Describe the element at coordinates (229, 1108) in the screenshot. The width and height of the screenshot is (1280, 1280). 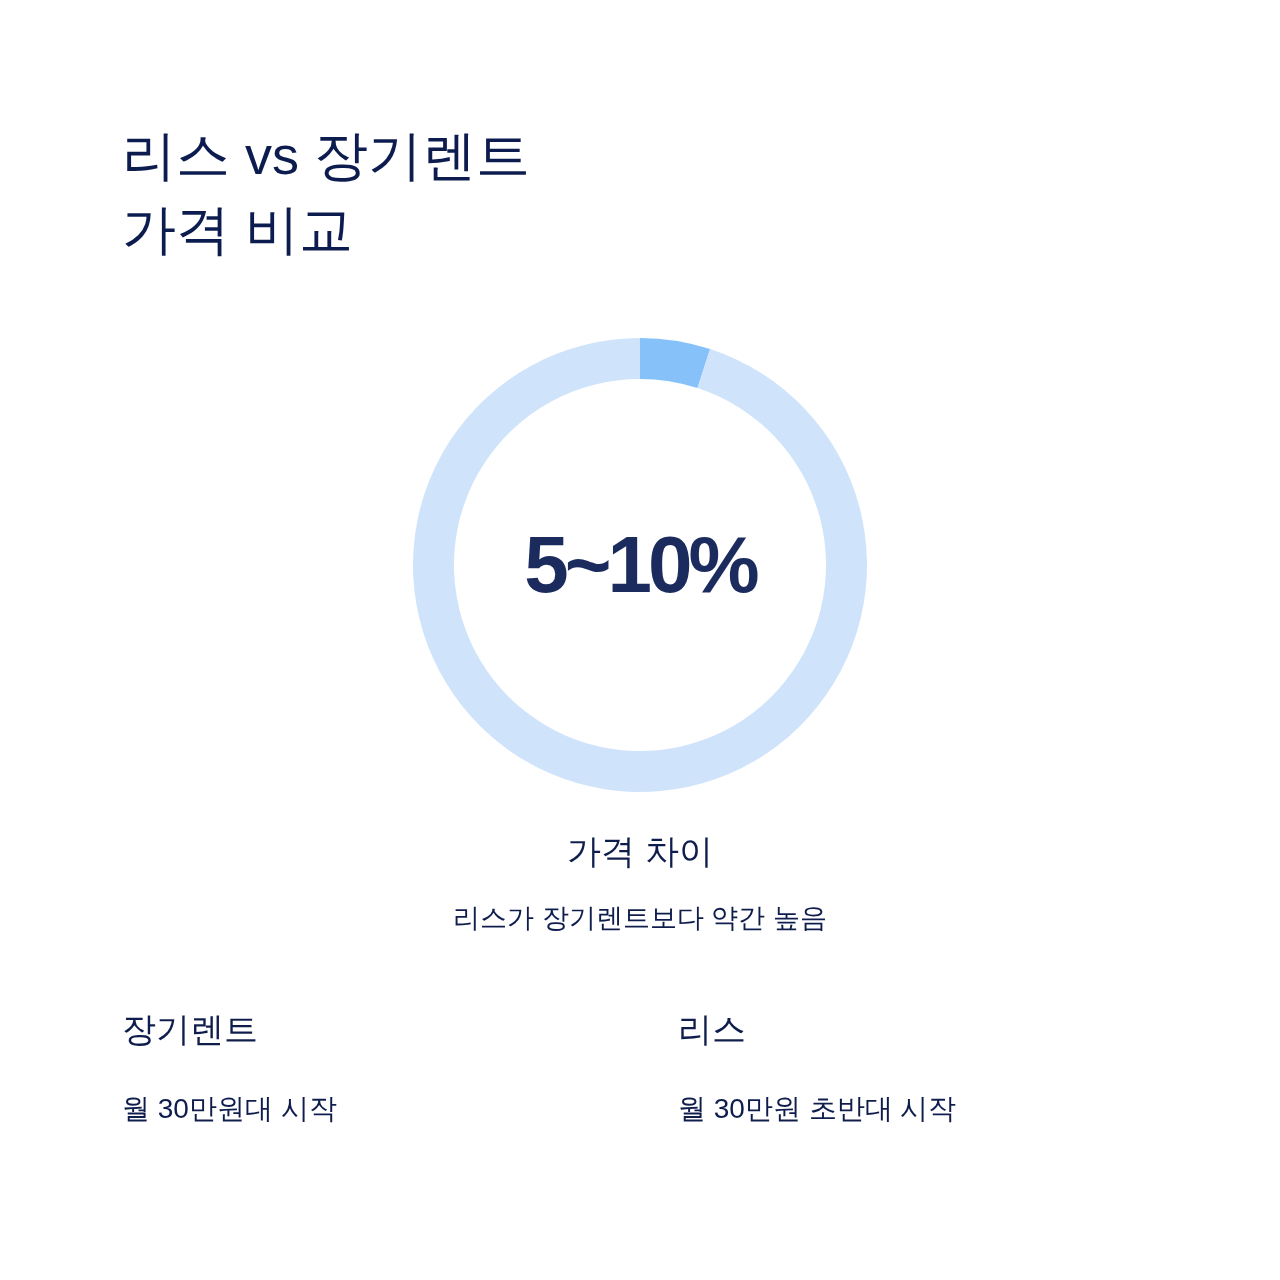
I see `text: 월 30만원대 시작` at that location.